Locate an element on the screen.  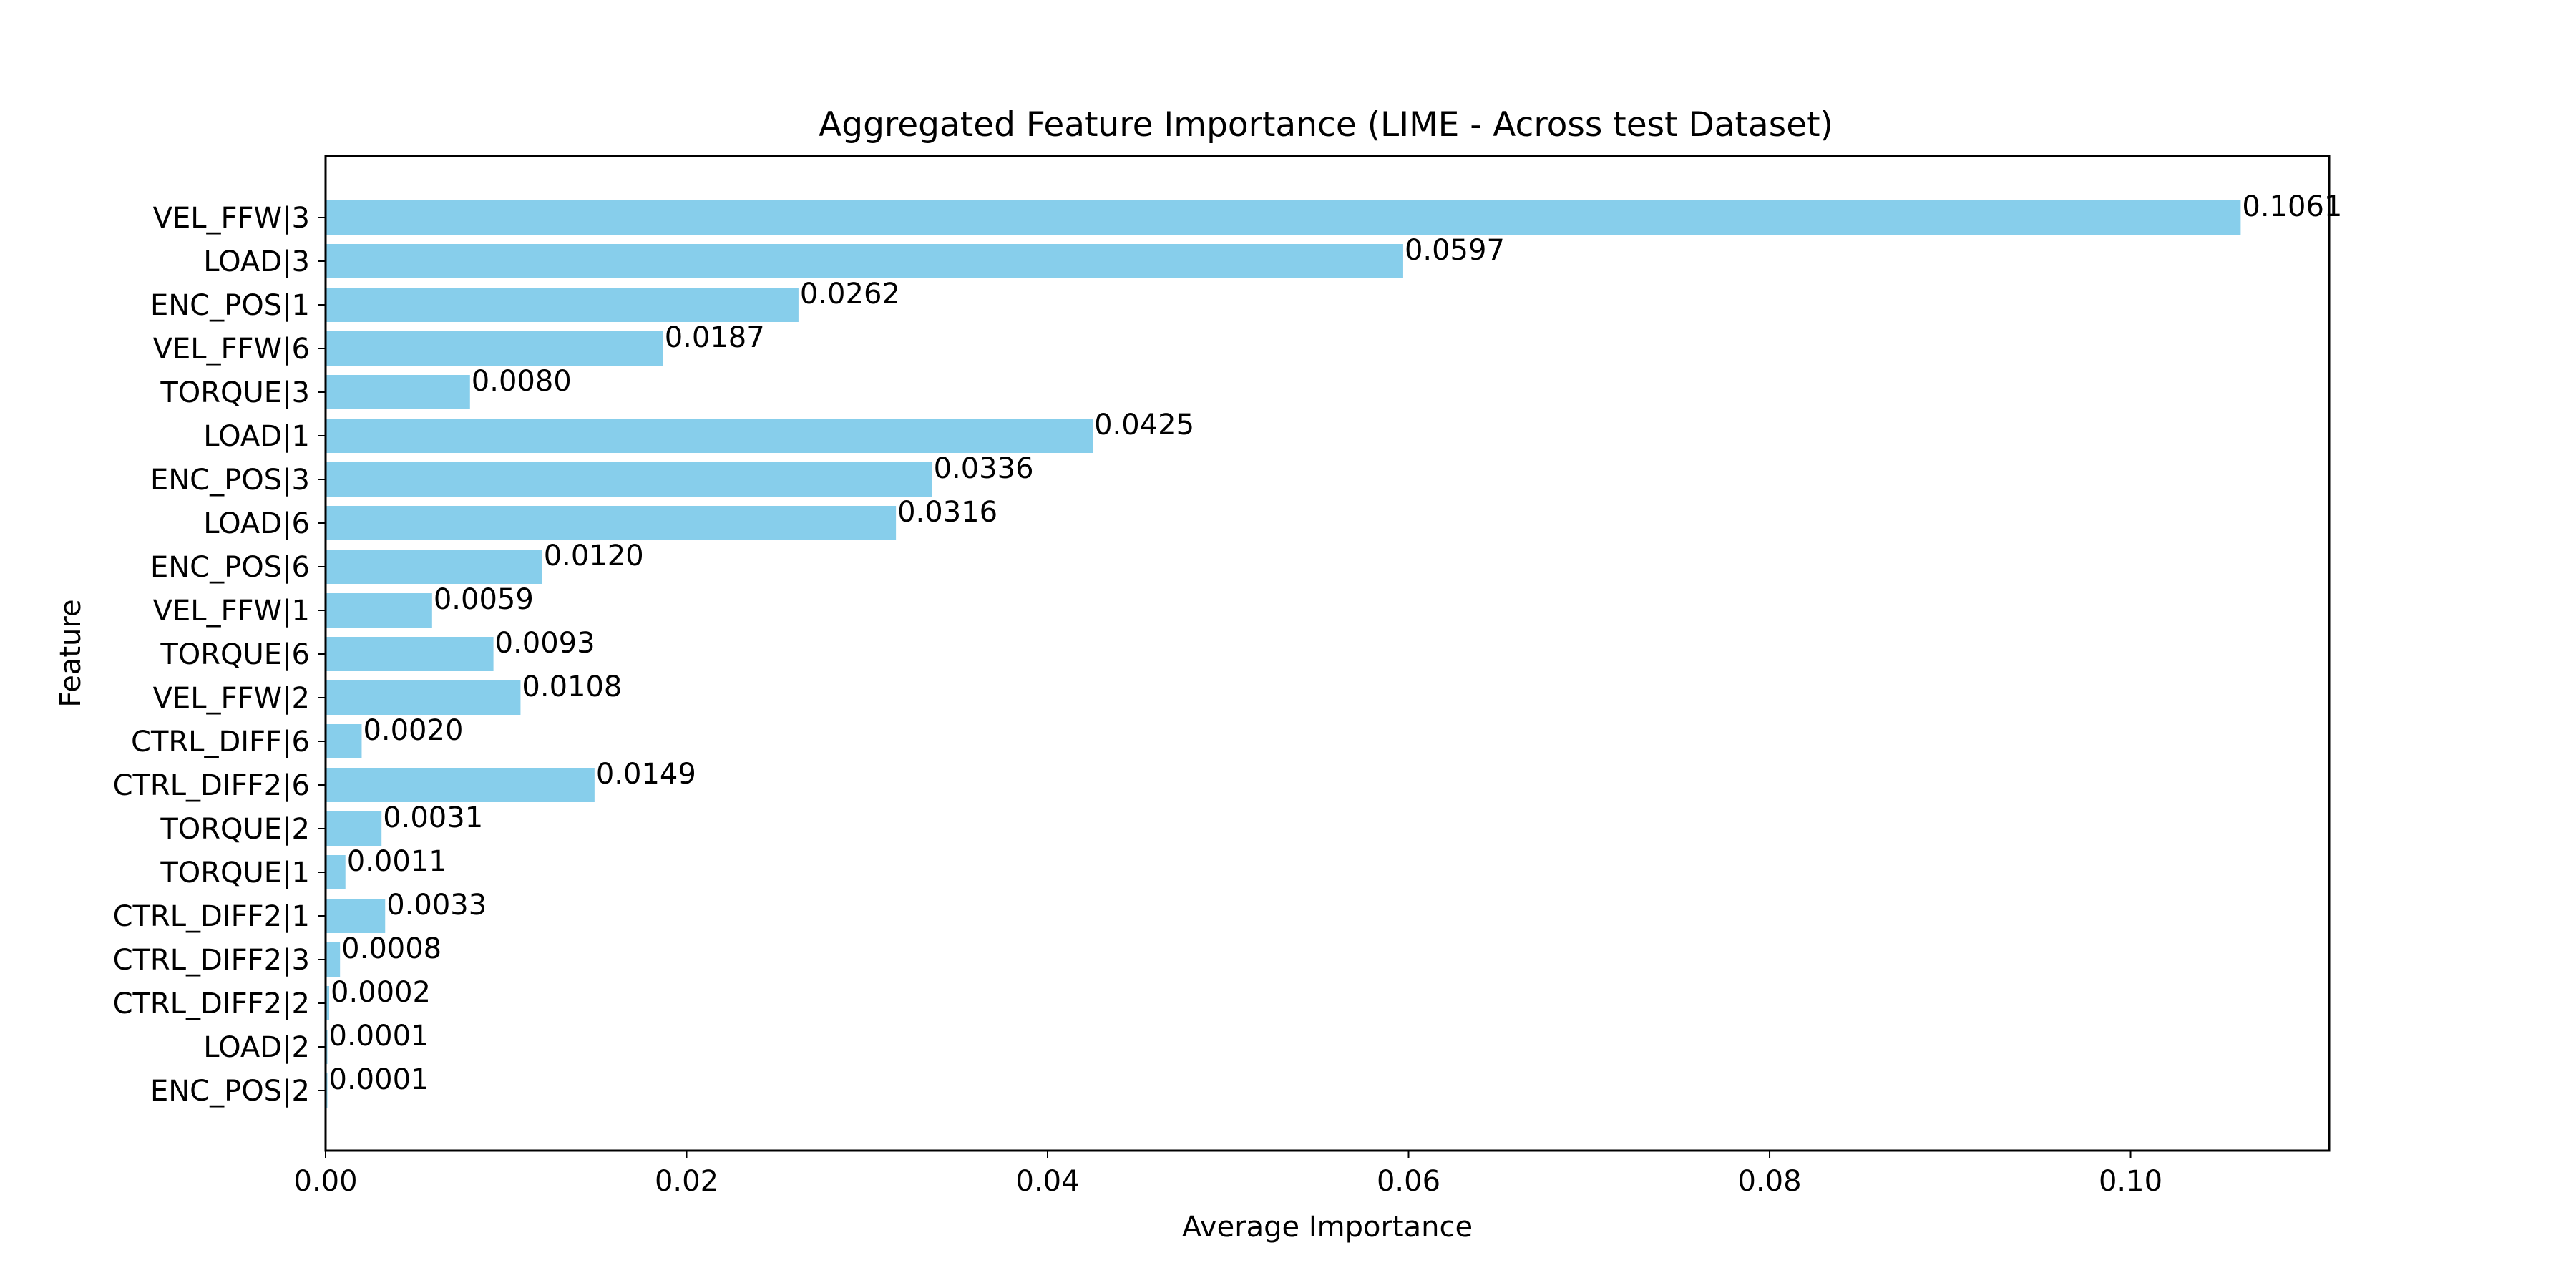
data-label: 0.0336 is located at coordinates (984, 468).